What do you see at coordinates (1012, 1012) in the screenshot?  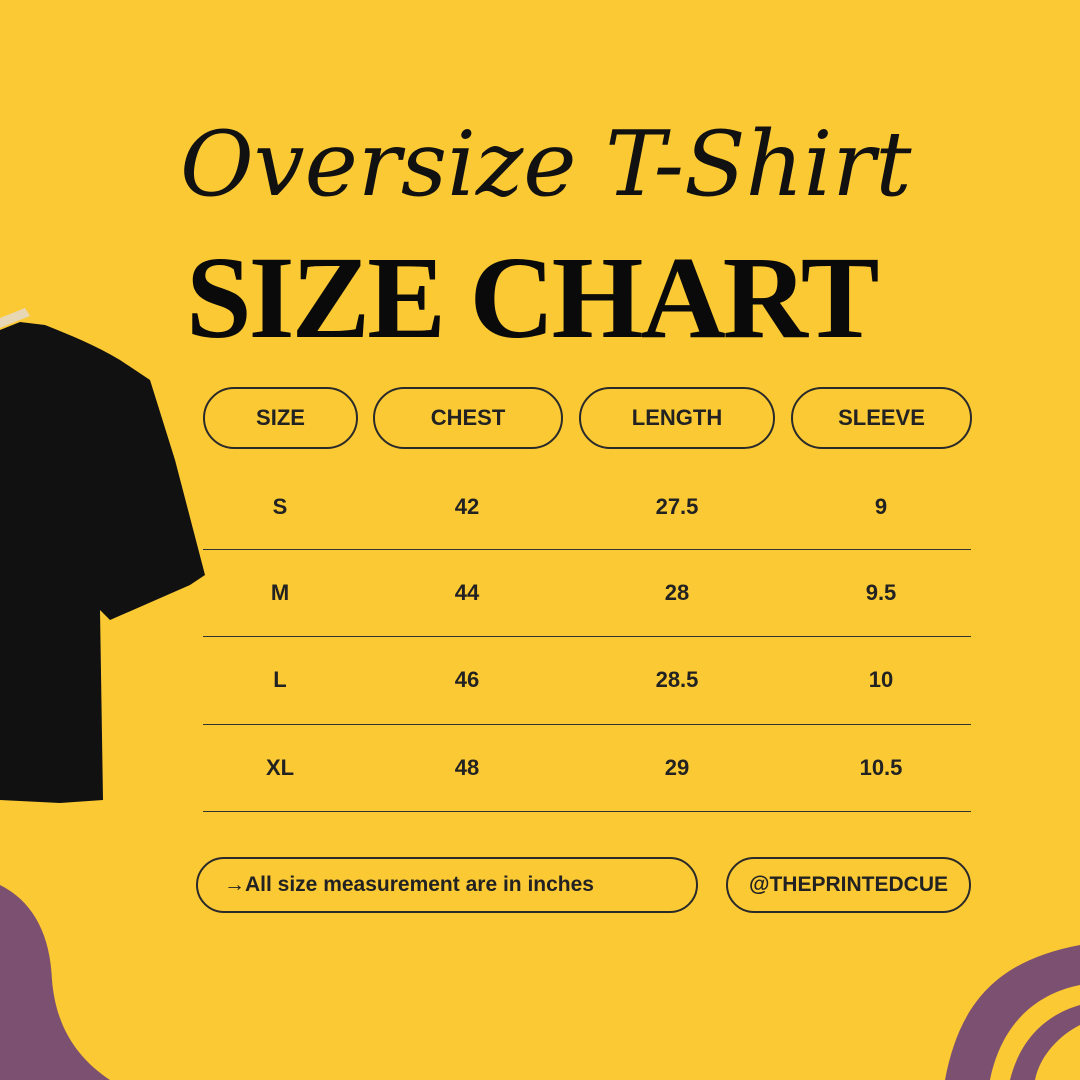 I see `purple-arcs` at bounding box center [1012, 1012].